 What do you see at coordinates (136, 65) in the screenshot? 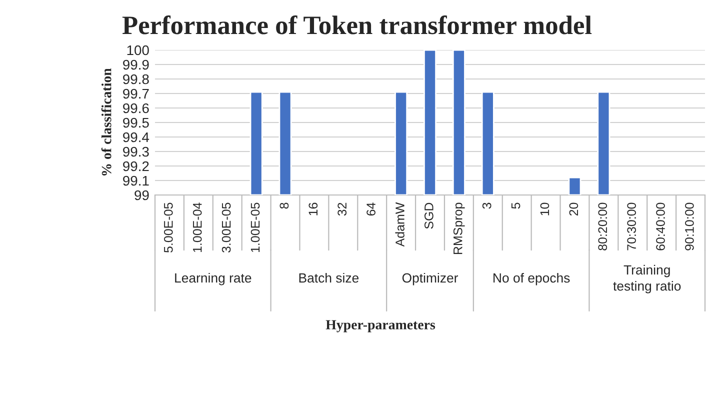
I see `y-tick-label: 99.9` at bounding box center [136, 65].